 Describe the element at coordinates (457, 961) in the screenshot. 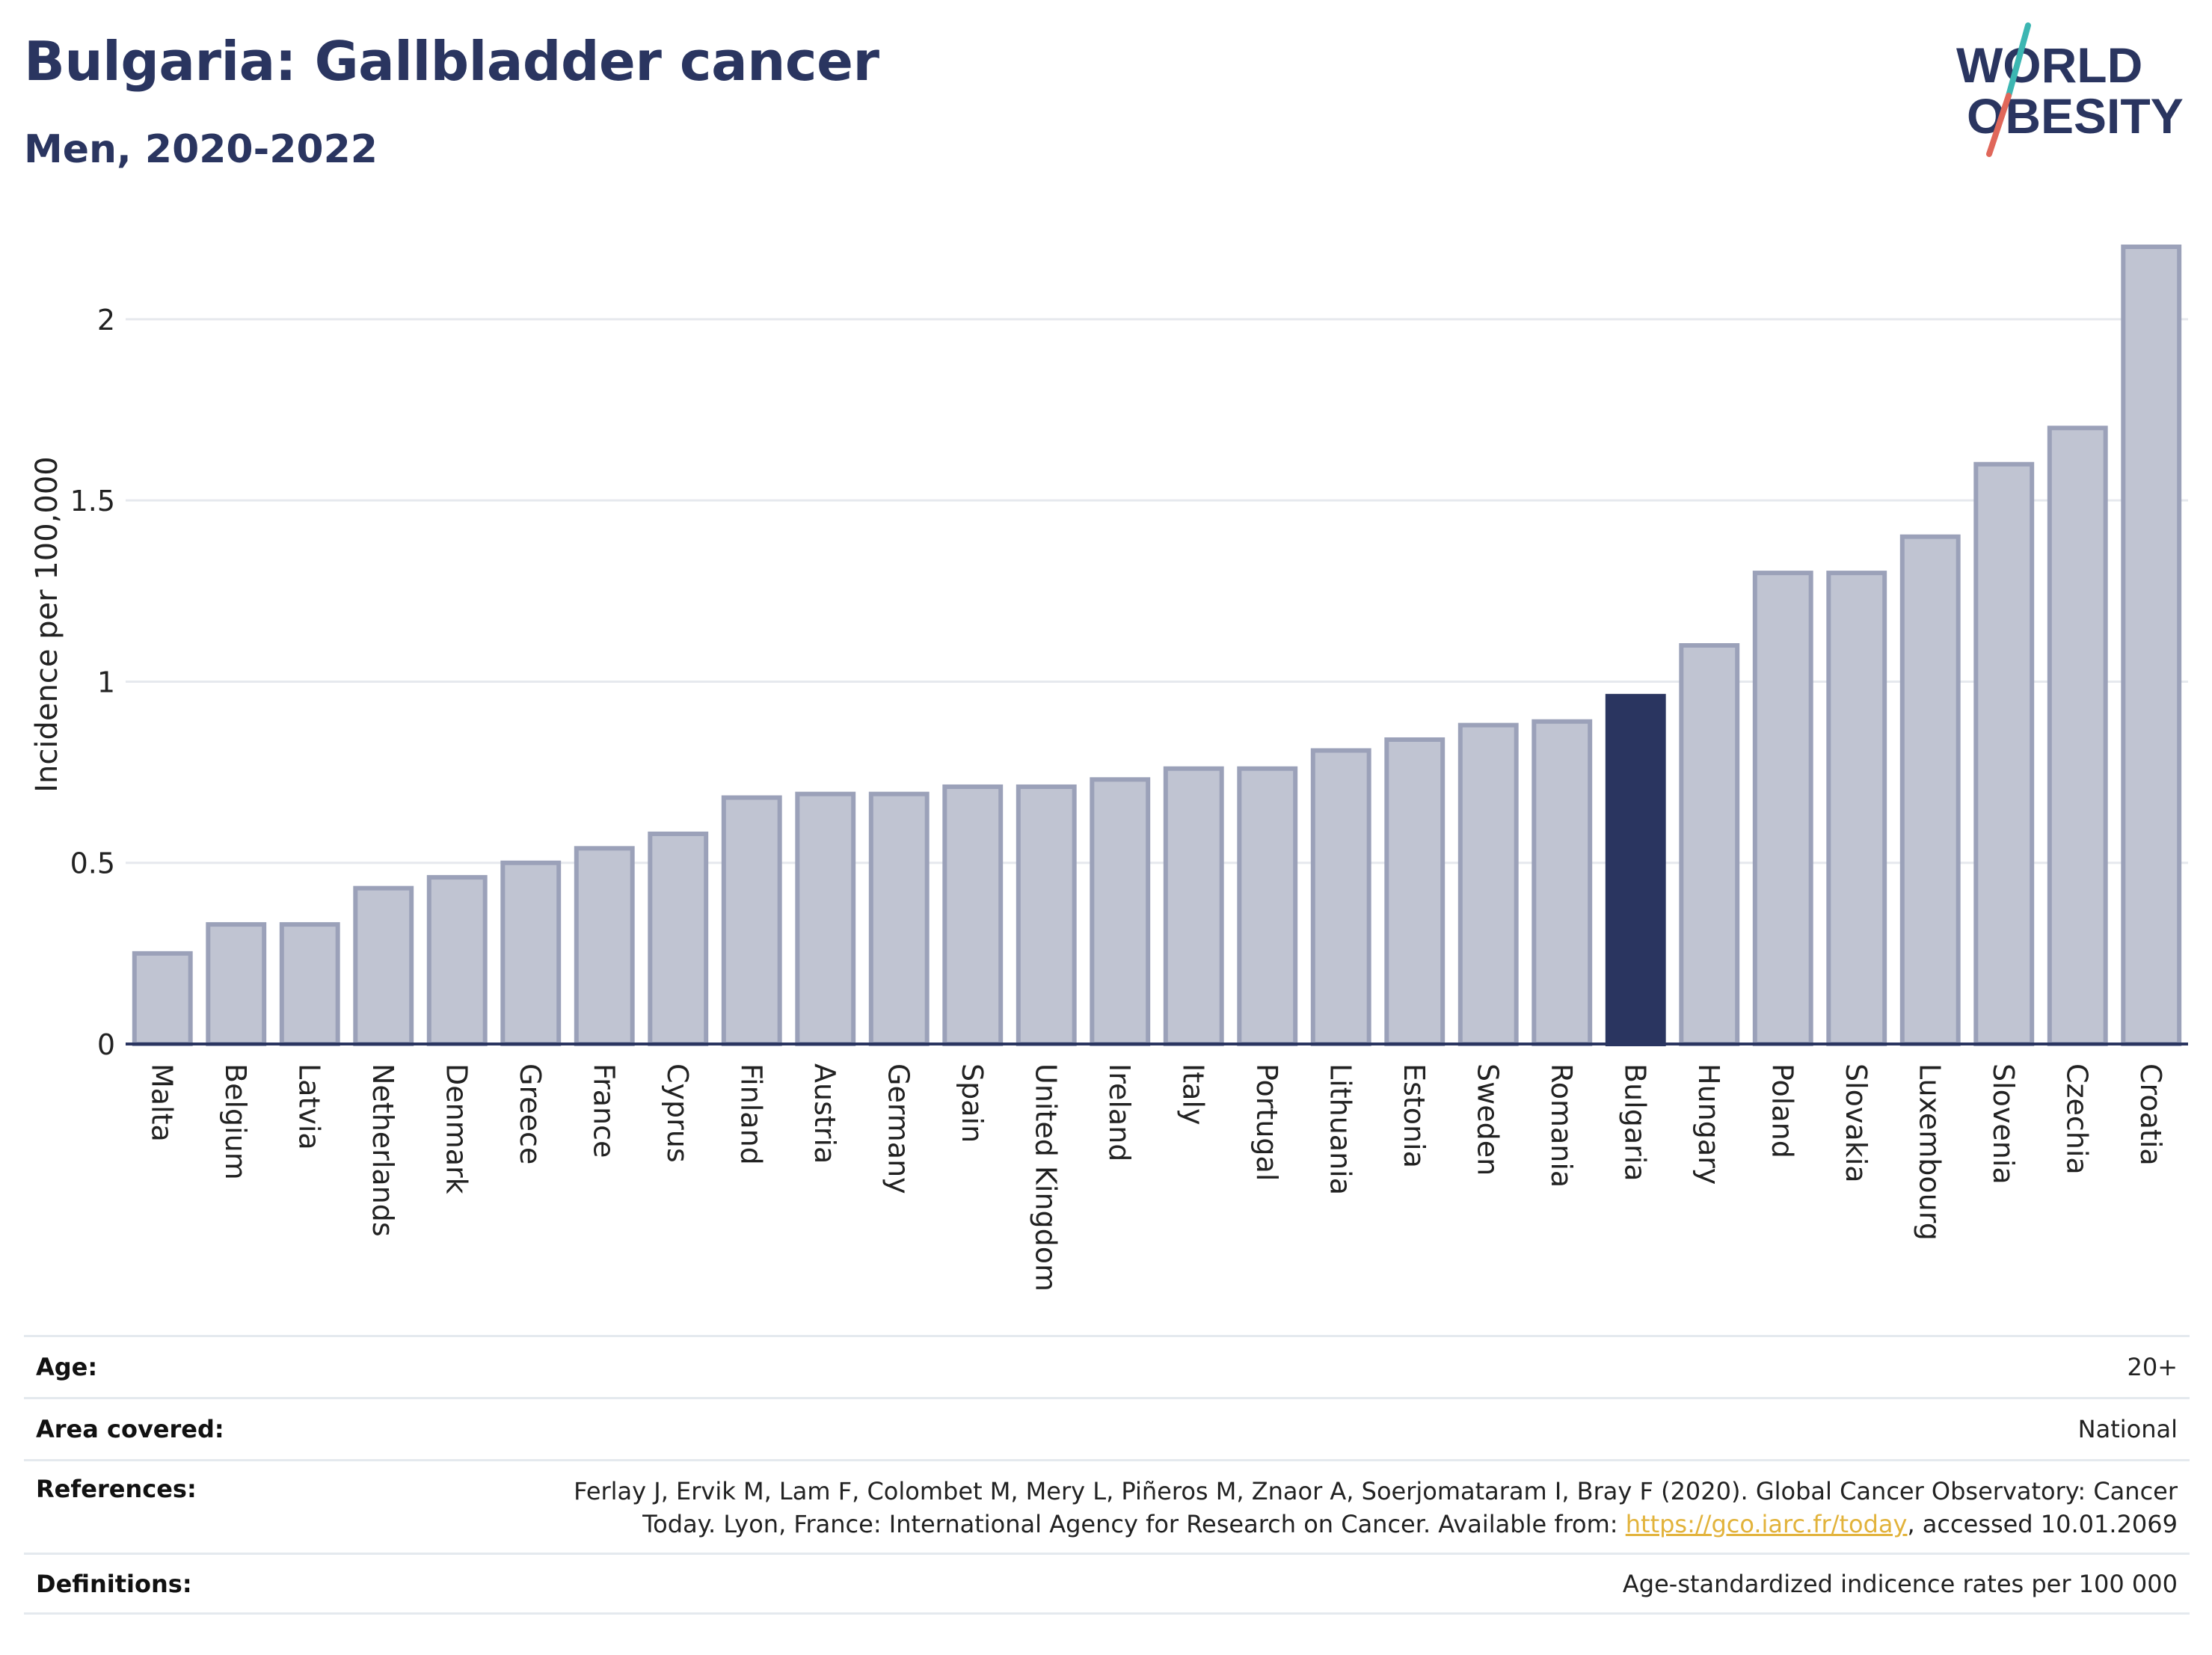

I see `bar-denmark` at that location.